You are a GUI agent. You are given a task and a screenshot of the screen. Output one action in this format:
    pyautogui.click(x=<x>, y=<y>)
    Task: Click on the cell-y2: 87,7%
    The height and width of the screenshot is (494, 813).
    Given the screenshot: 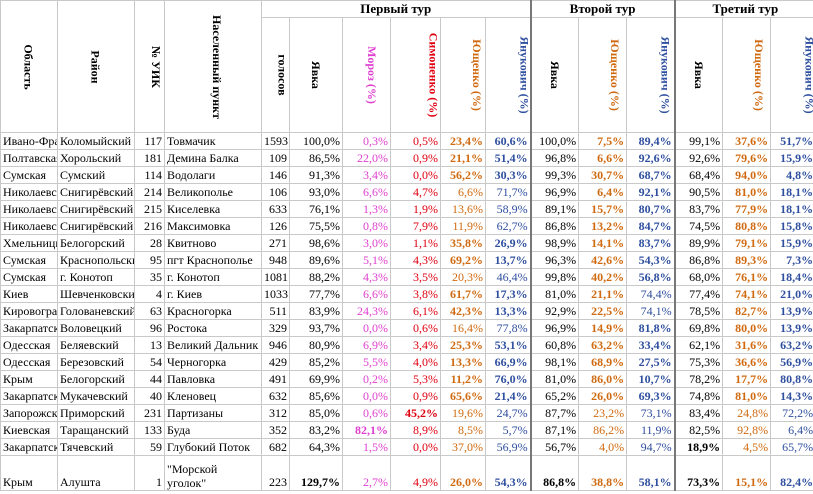 What is the action you would take?
    pyautogui.click(x=554, y=413)
    